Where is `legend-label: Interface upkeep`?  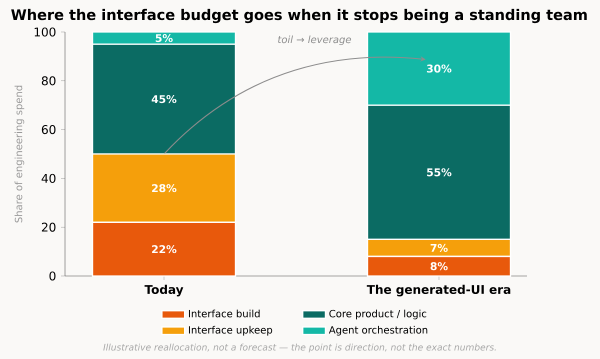 legend-label: Interface upkeep is located at coordinates (230, 331).